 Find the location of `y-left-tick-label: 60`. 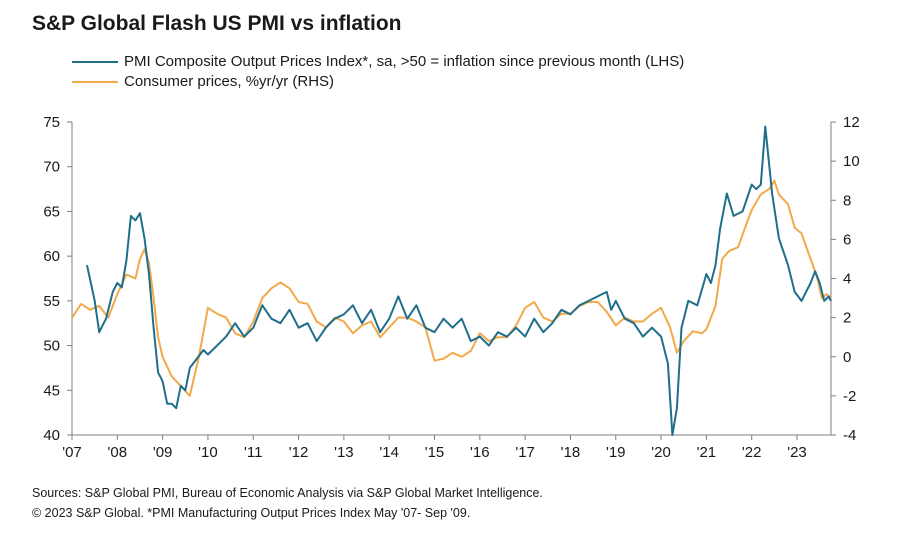

y-left-tick-label: 60 is located at coordinates (51, 256).